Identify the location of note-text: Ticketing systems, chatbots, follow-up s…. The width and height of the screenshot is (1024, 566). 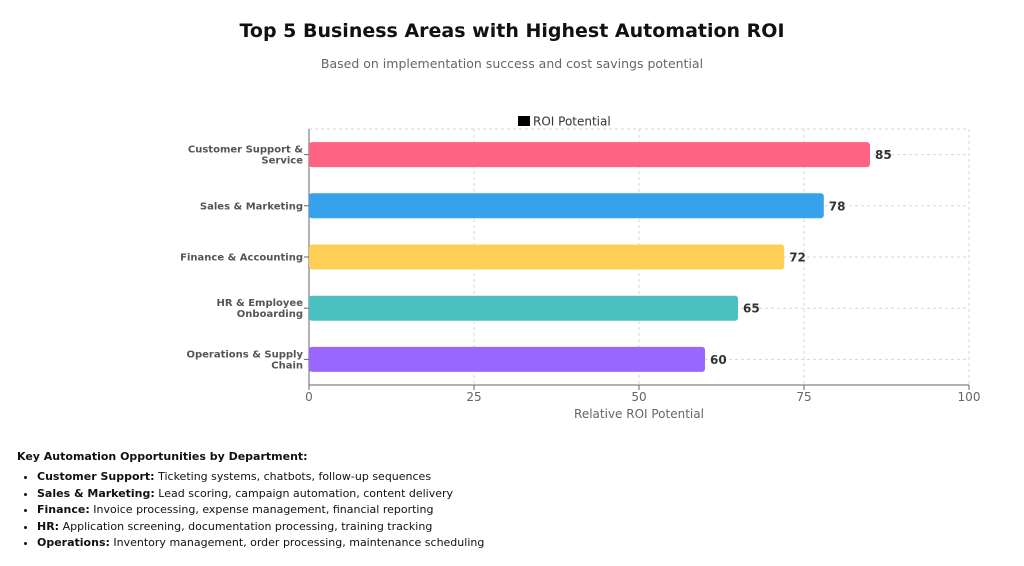
(295, 476).